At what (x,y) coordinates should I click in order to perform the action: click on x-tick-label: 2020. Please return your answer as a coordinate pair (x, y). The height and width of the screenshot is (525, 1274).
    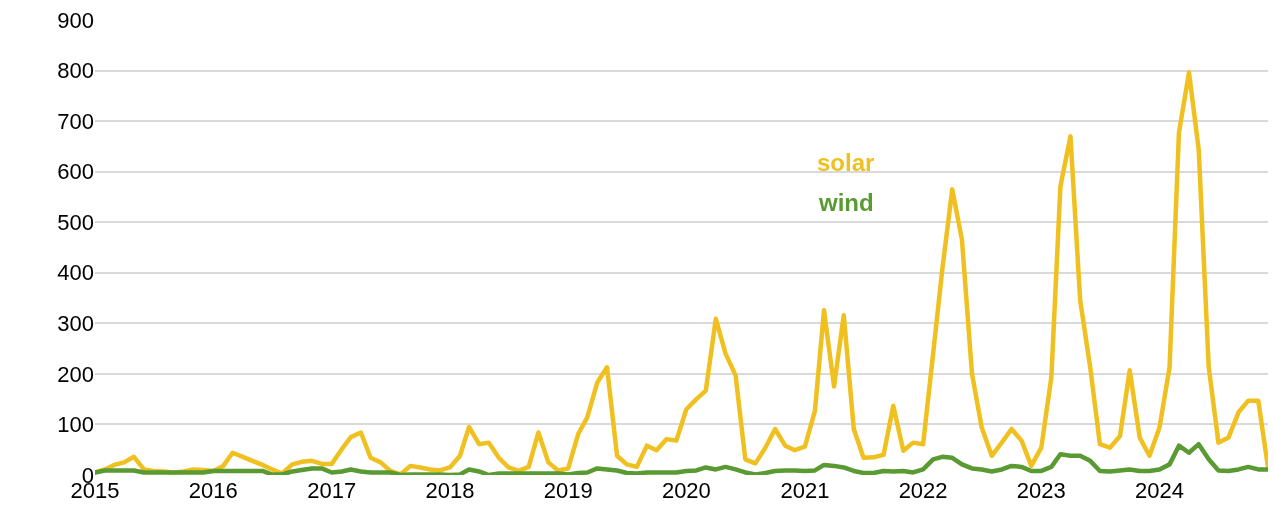
    Looking at the image, I should click on (686, 490).